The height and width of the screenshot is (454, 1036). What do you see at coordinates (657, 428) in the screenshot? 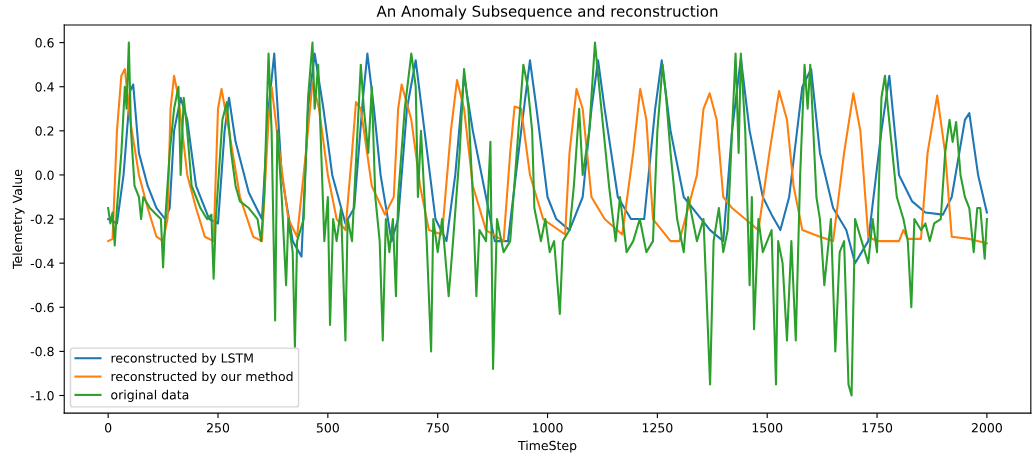
I see `x-tick-label: 1250` at bounding box center [657, 428].